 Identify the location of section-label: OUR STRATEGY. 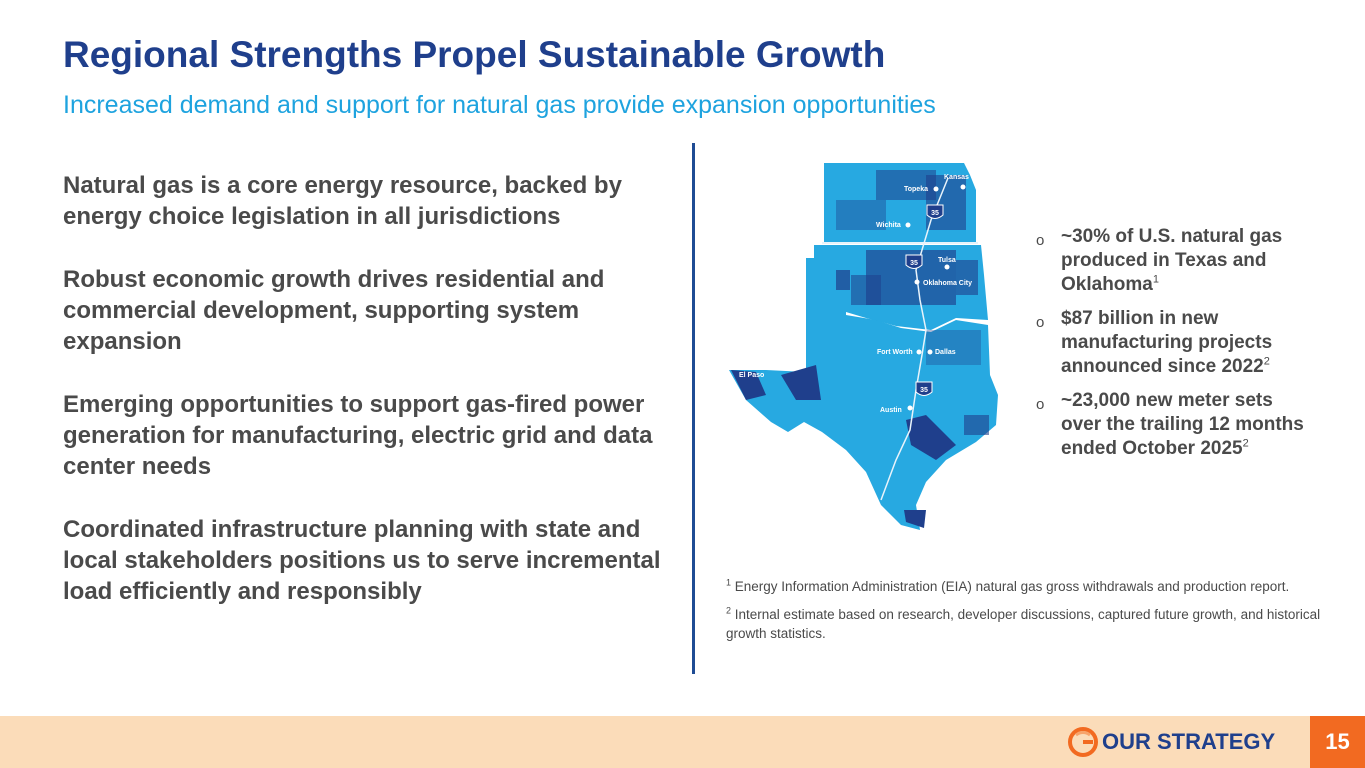
(1171, 742).